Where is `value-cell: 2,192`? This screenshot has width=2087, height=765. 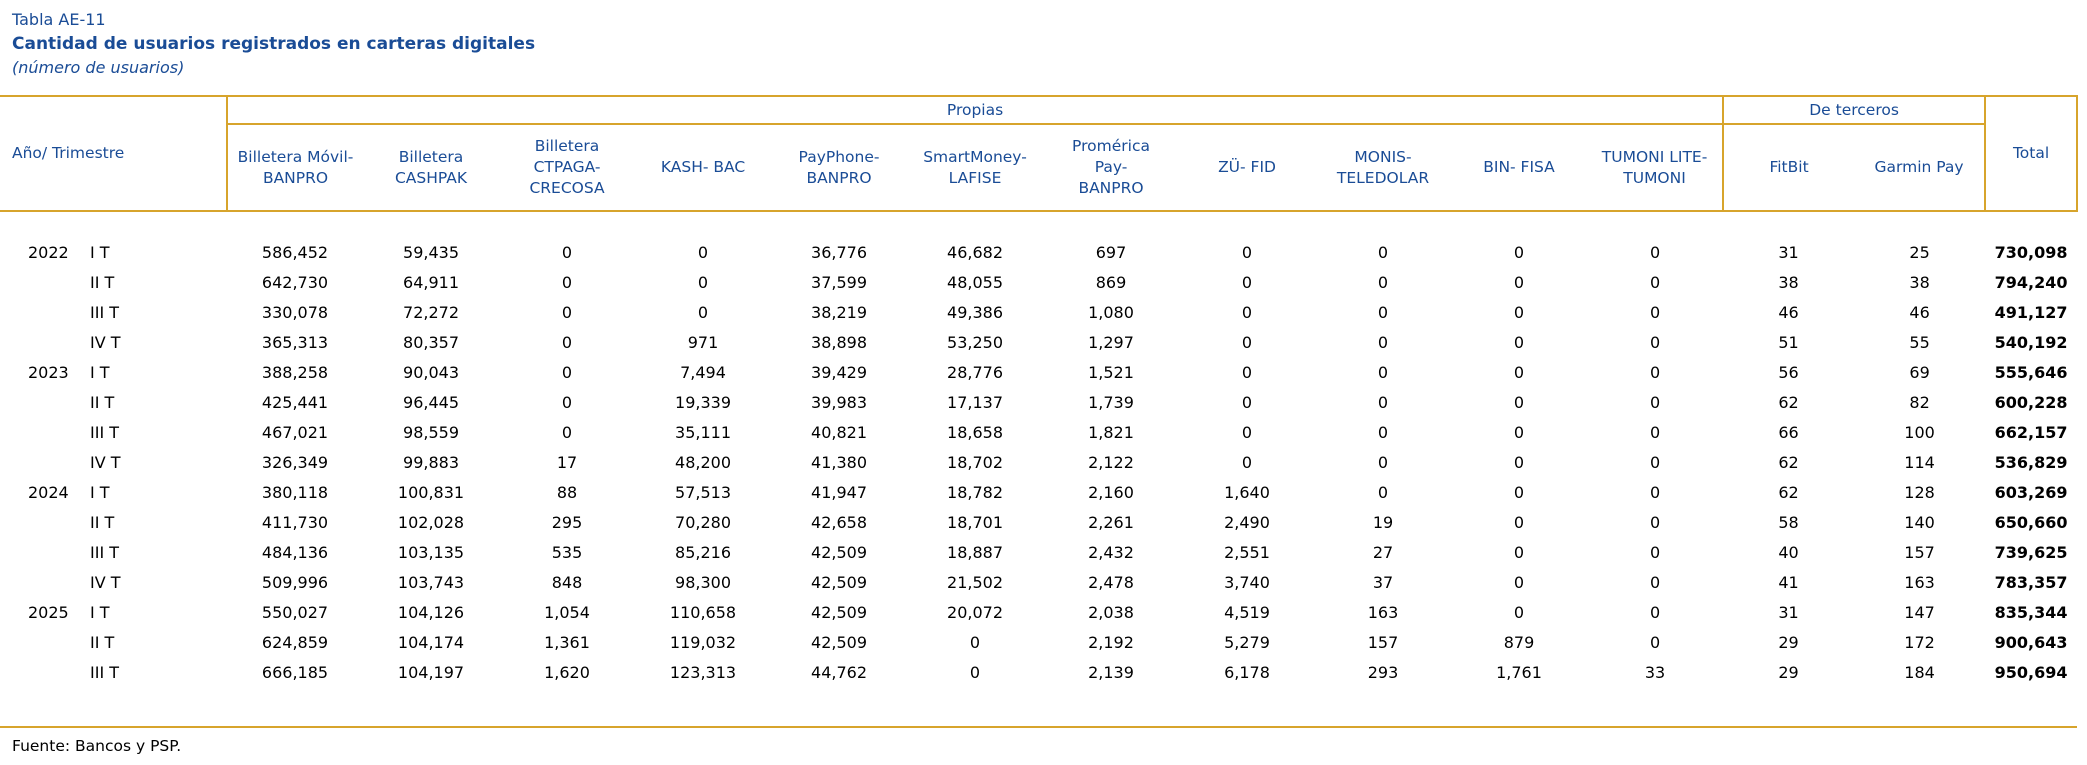
value-cell: 2,192 is located at coordinates (1111, 642).